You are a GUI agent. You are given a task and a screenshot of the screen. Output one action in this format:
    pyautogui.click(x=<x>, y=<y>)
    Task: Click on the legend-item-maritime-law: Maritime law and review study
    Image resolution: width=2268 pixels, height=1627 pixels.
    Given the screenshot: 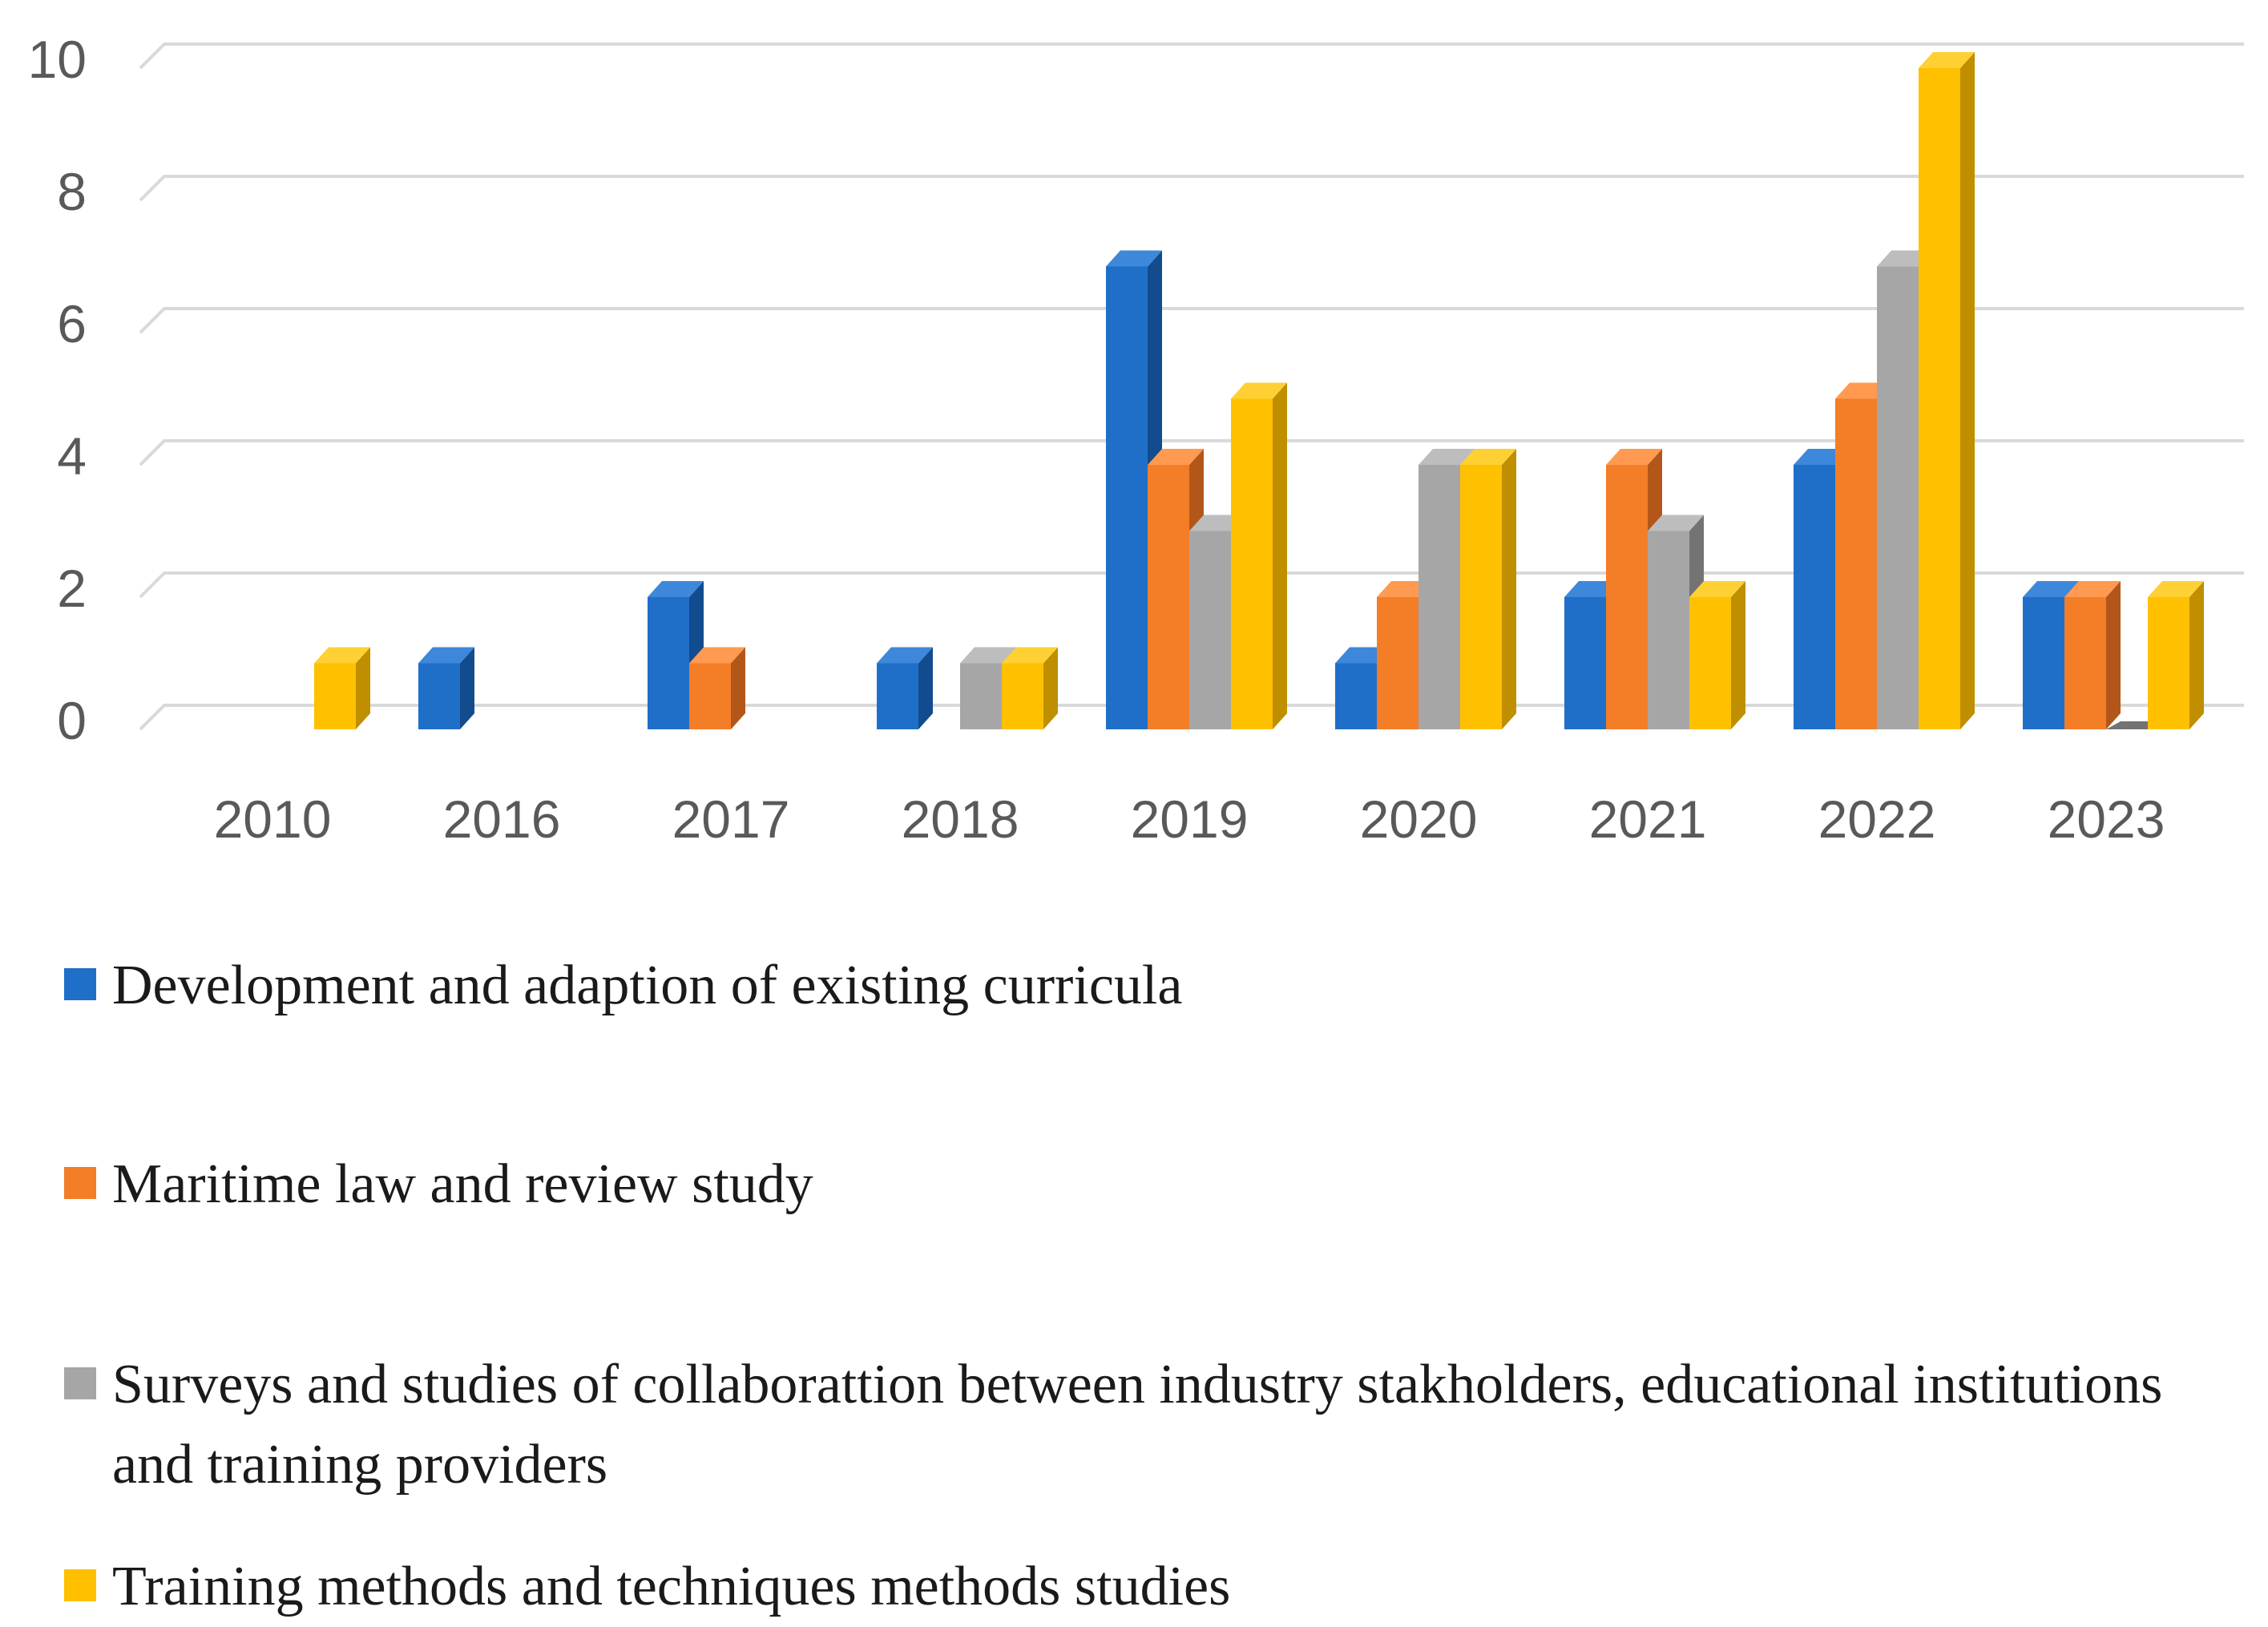 What is the action you would take?
    pyautogui.click(x=1154, y=1185)
    